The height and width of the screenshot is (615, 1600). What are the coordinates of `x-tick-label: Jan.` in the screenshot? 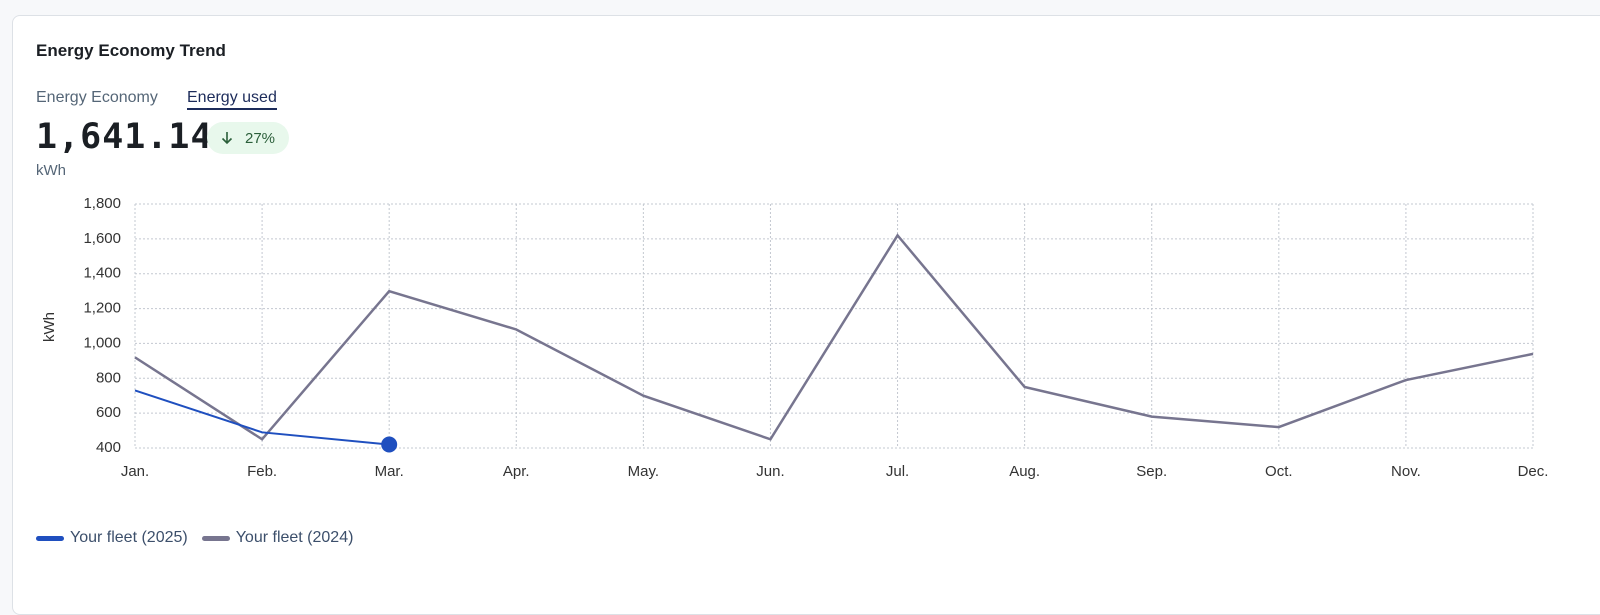 It's located at (135, 471).